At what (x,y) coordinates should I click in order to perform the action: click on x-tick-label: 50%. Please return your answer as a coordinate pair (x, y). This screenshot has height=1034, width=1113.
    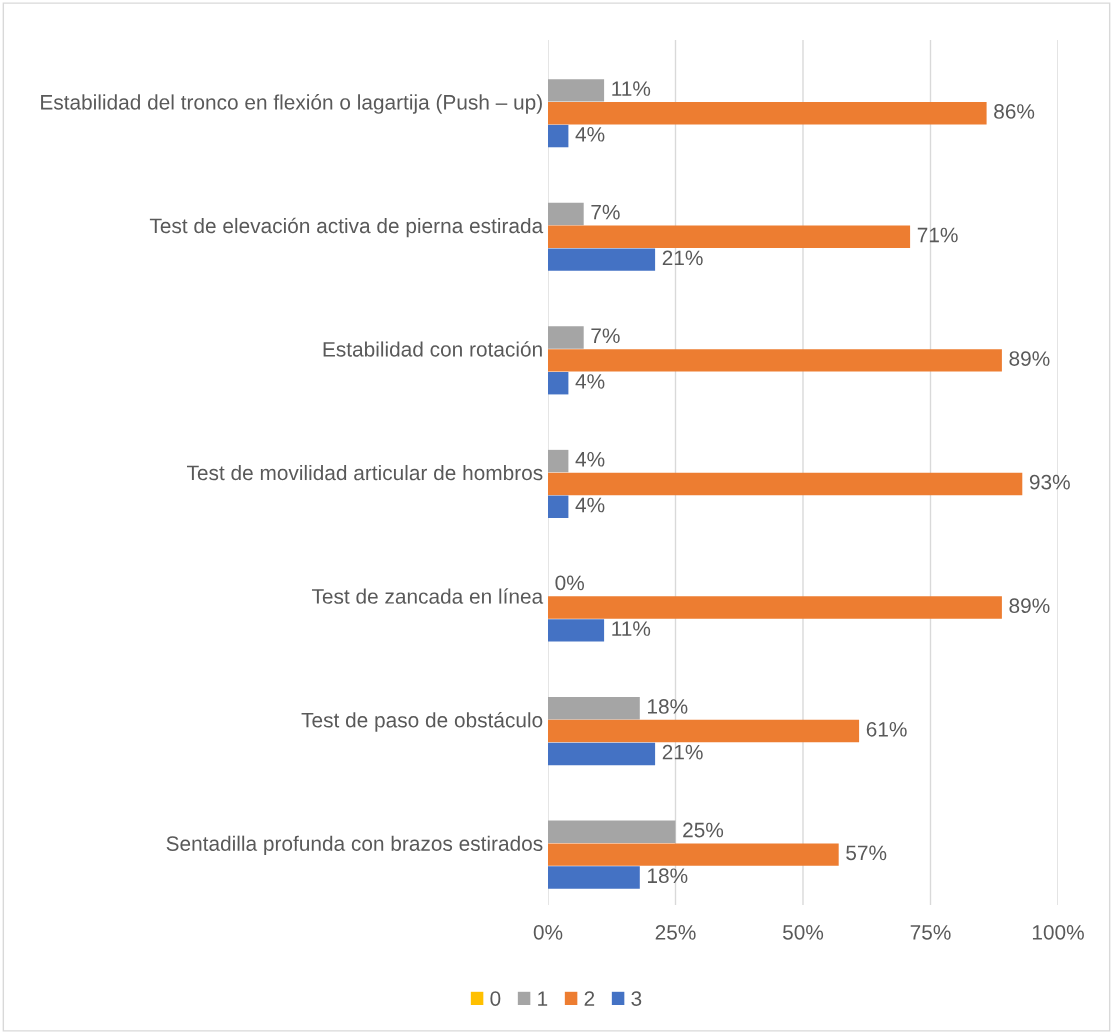
    Looking at the image, I should click on (803, 932).